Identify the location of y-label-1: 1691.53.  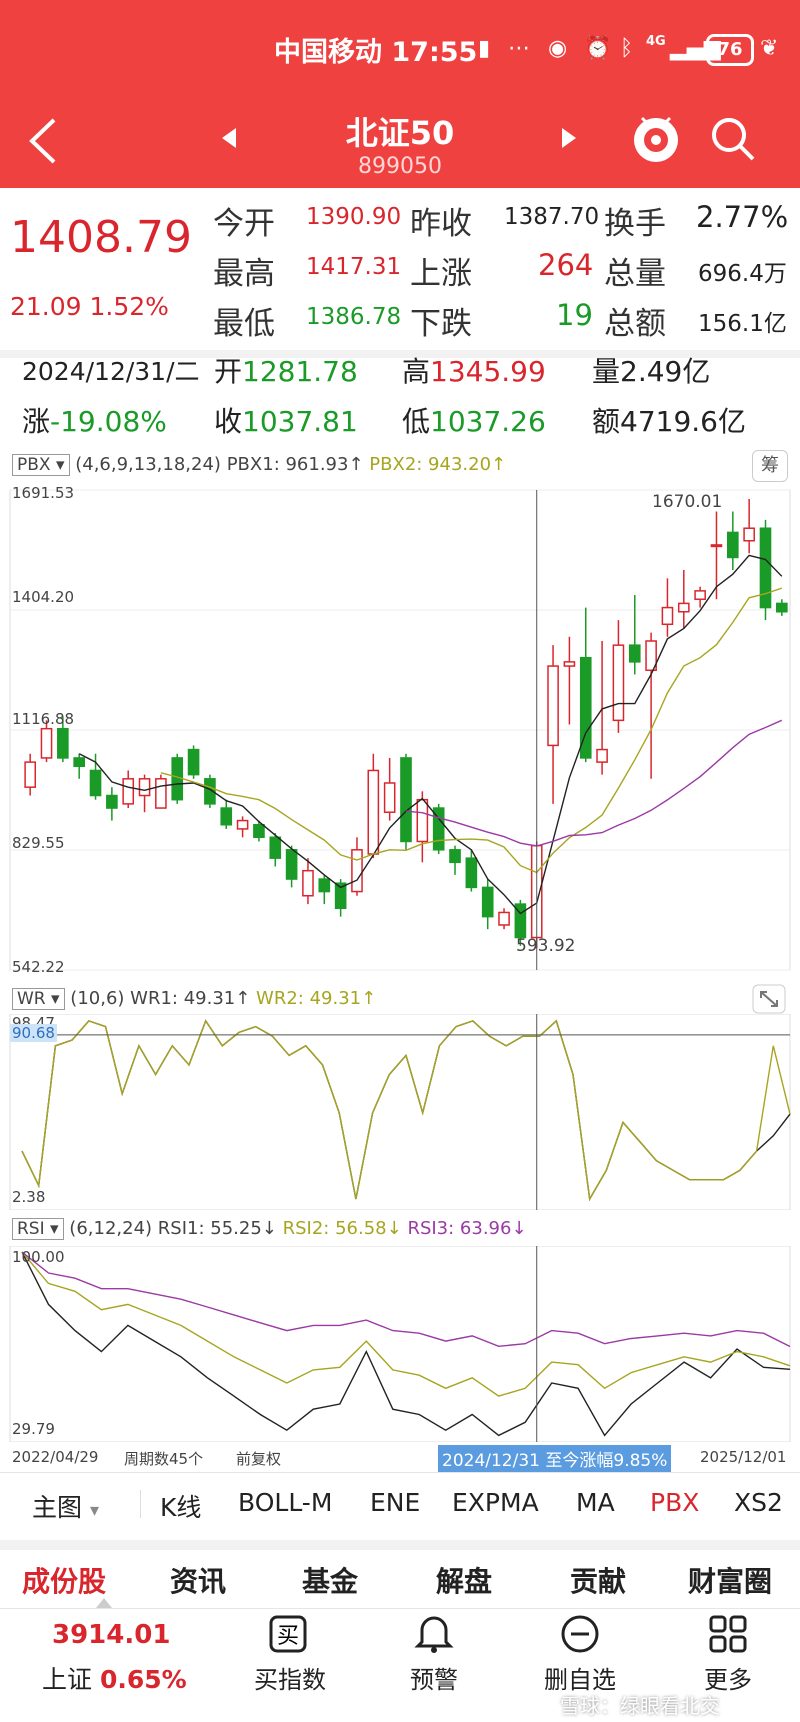
(43, 493).